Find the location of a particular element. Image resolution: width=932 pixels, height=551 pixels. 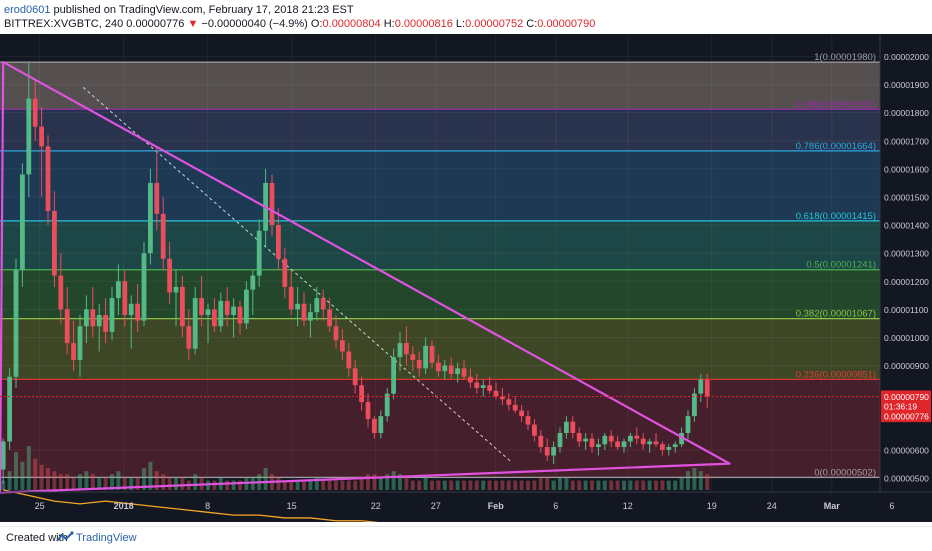

x-tick-label: Feb is located at coordinates (496, 506).